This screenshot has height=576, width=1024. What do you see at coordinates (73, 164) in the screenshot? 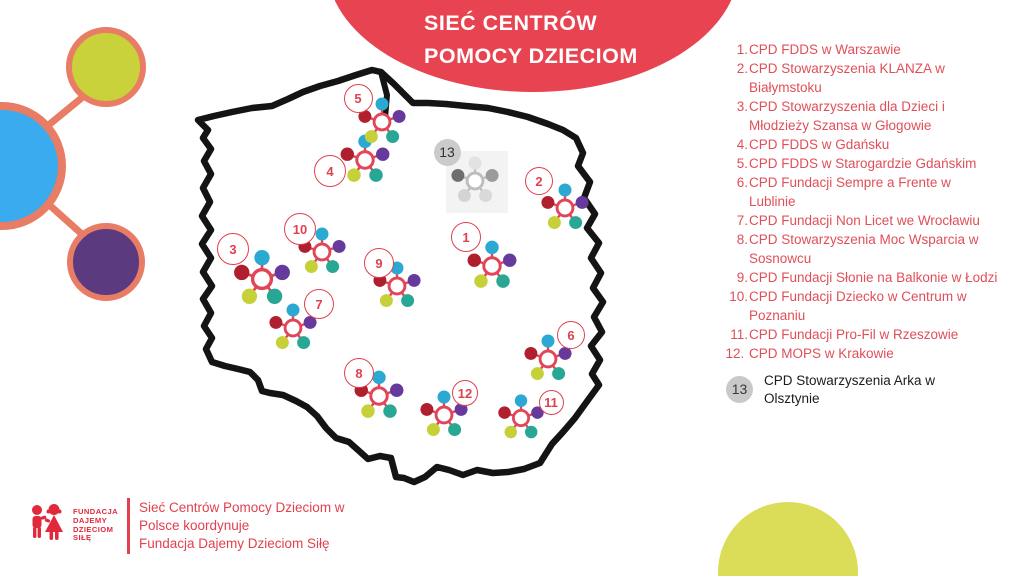
I see `decorative-circles-left` at bounding box center [73, 164].